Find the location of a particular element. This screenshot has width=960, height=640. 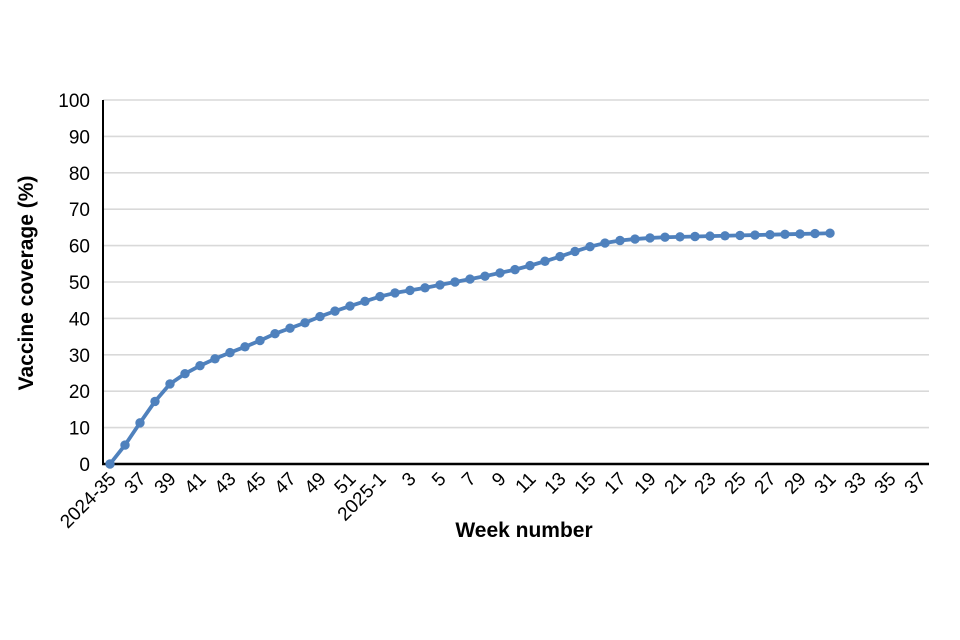

y-tick-label: 90 is located at coordinates (79, 137).